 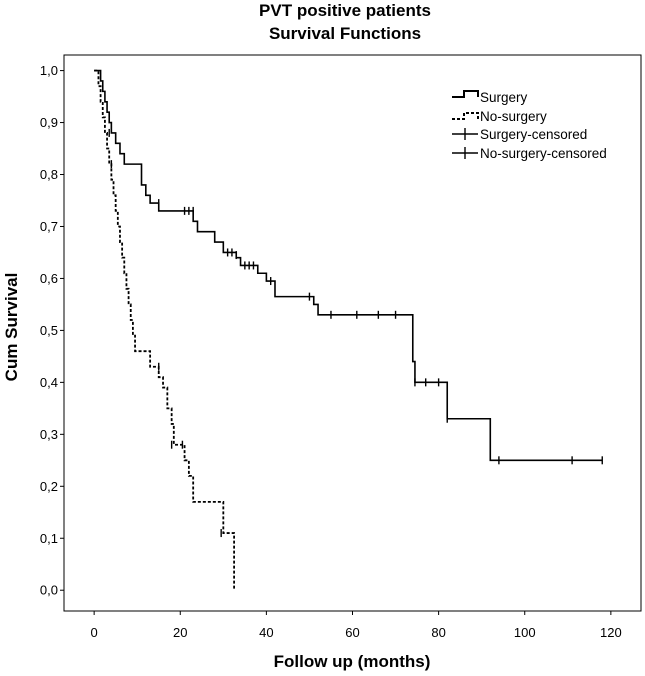 What do you see at coordinates (49, 226) in the screenshot?
I see `y-tick-label: 0,7` at bounding box center [49, 226].